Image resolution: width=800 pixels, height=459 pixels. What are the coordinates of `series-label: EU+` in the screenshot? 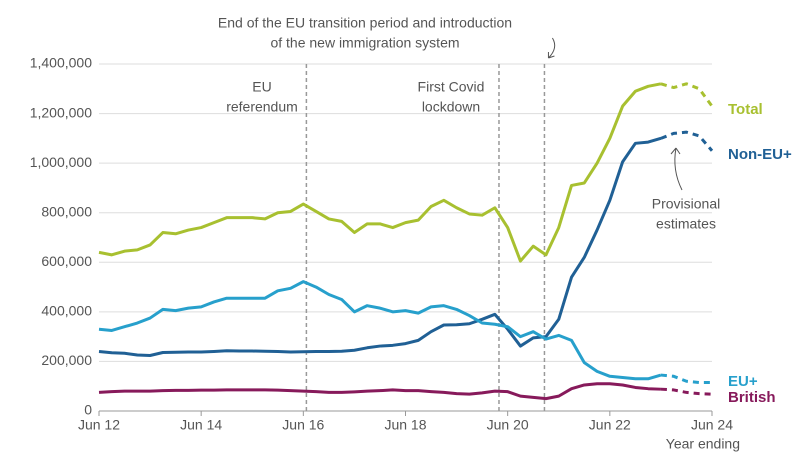 It's located at (743, 381).